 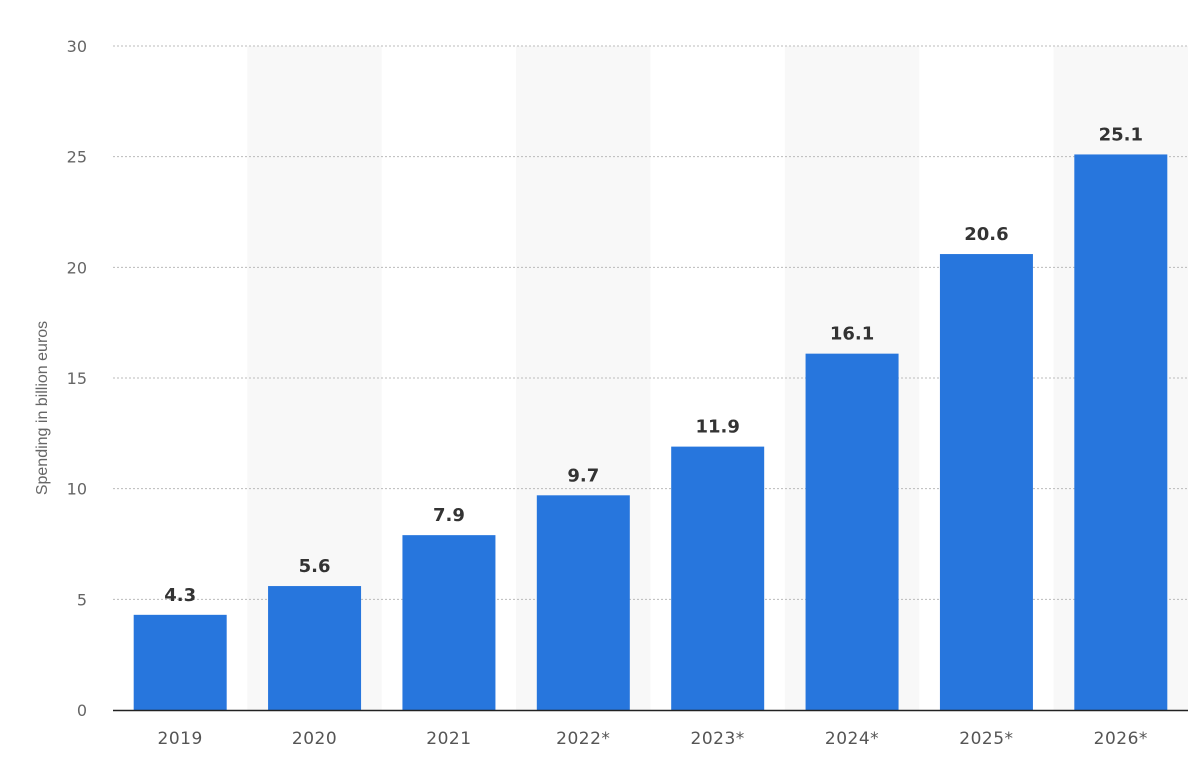 What do you see at coordinates (986, 739) in the screenshot?
I see `x-tick-label: 2025*` at bounding box center [986, 739].